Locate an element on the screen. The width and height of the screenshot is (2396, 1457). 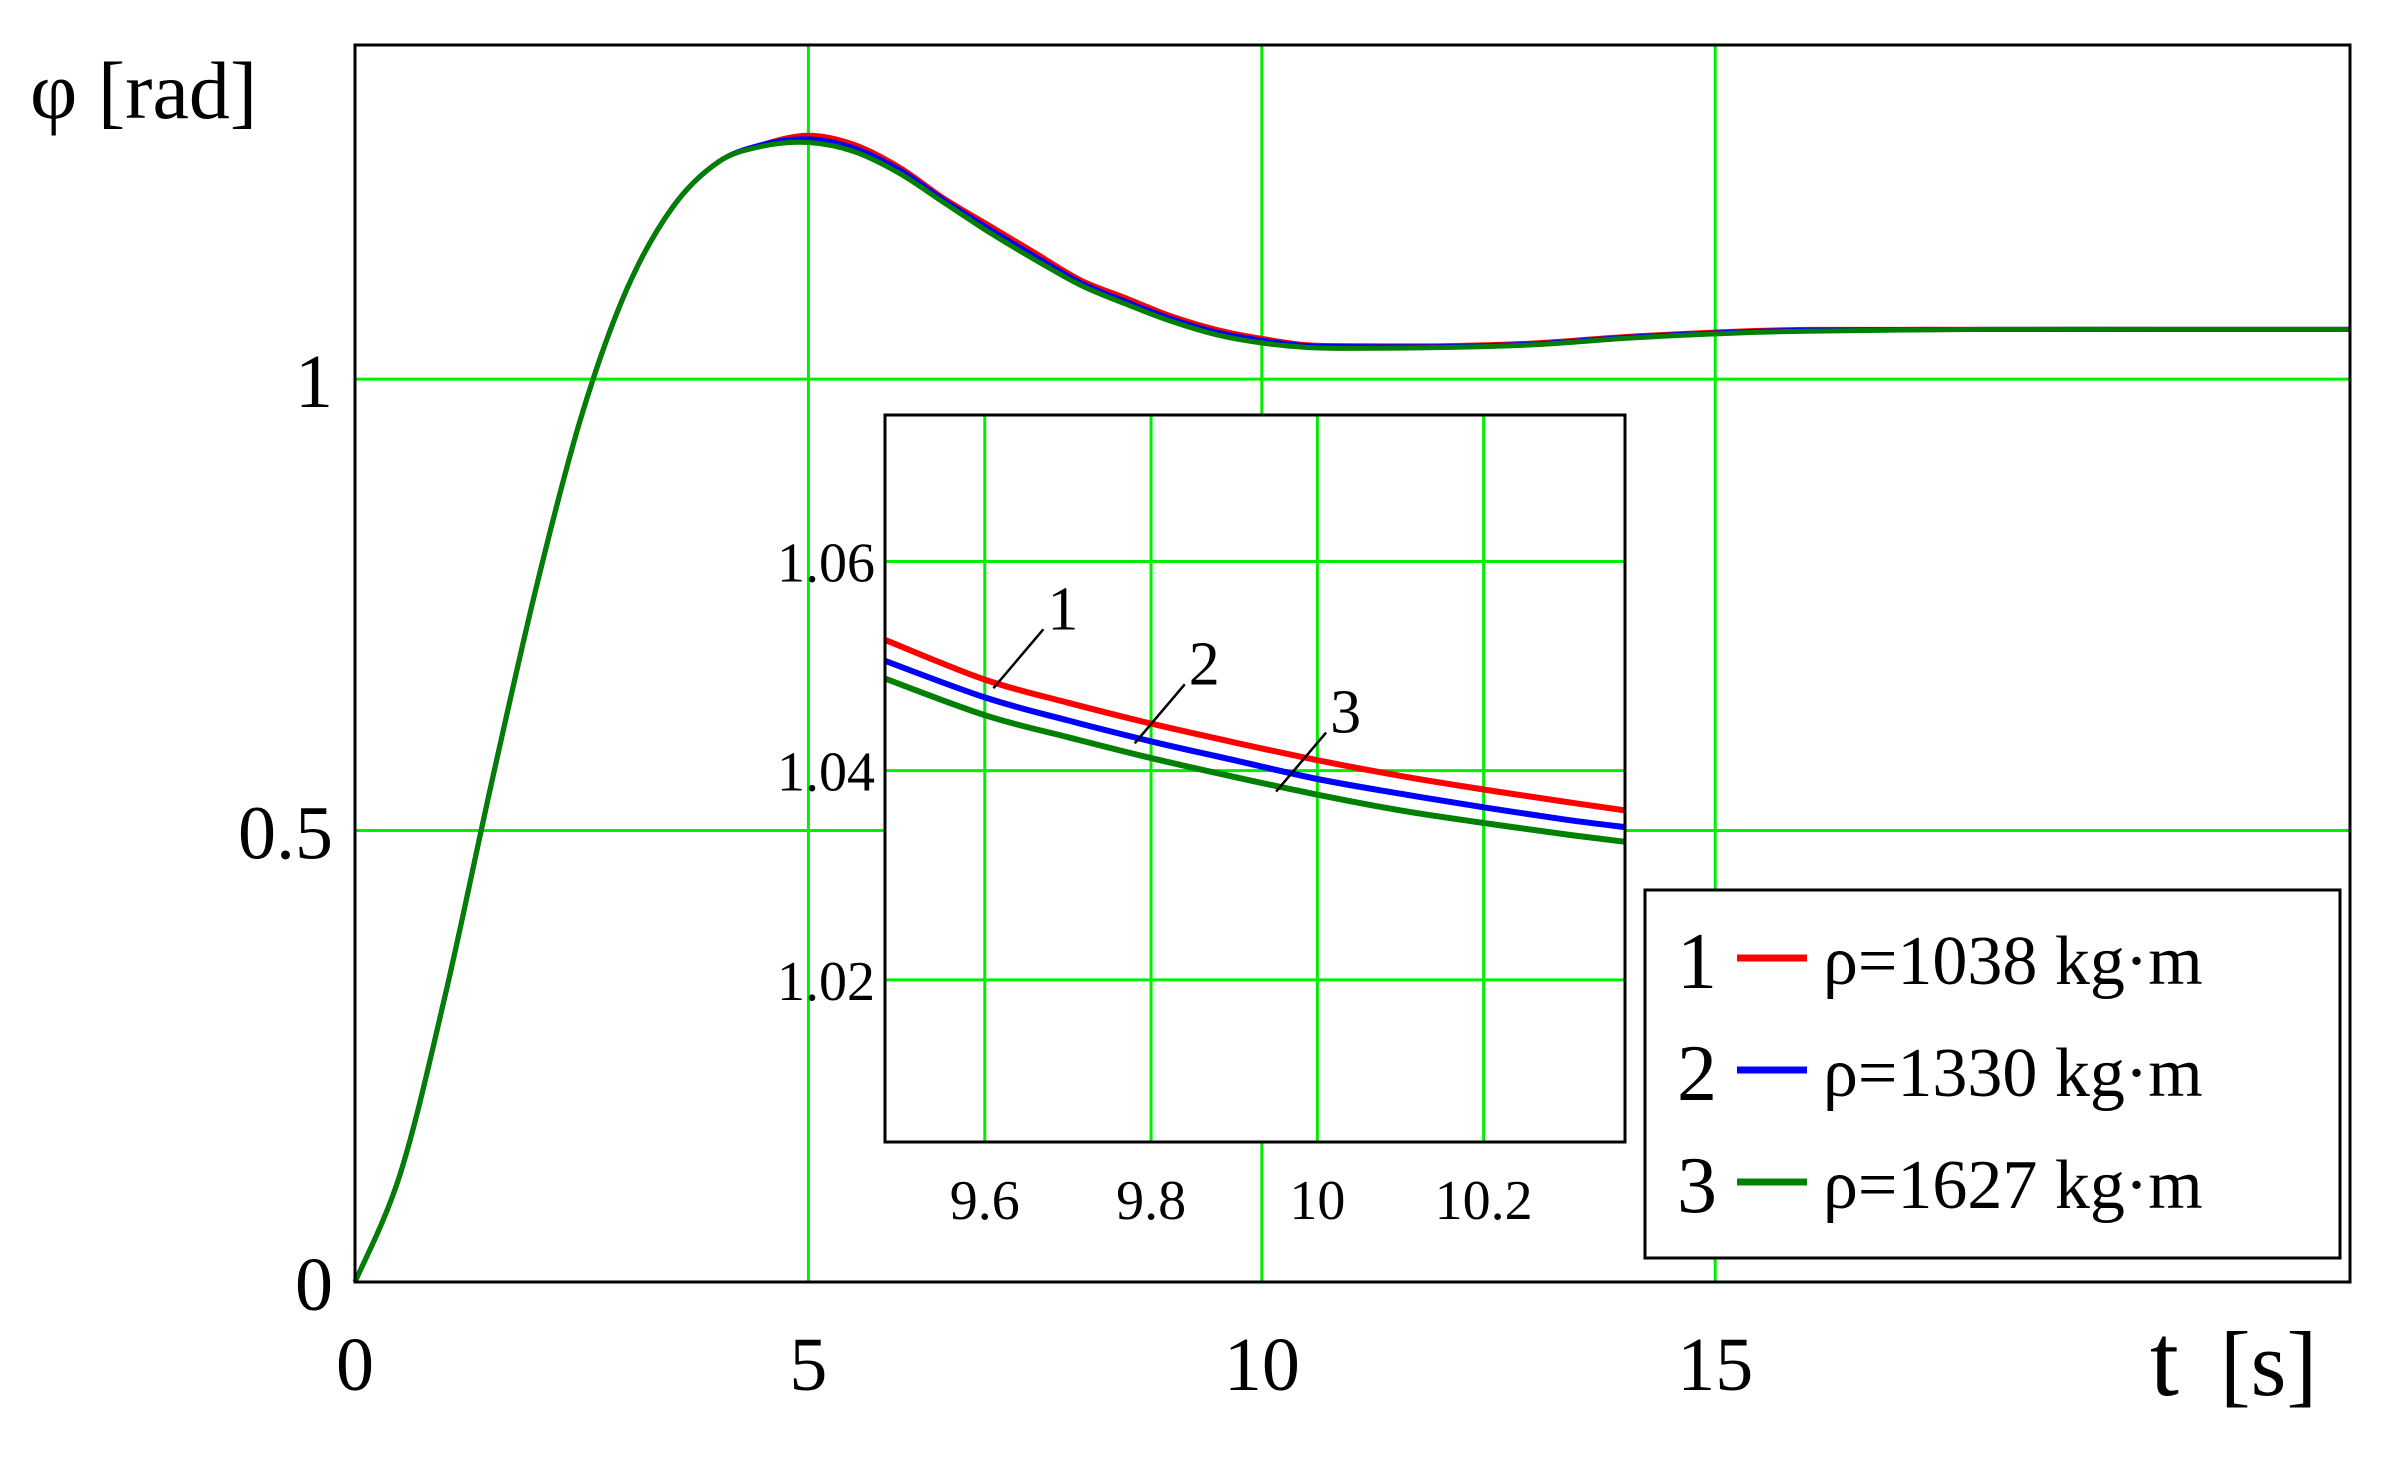
legend-number: 2 is located at coordinates (1697, 1074).